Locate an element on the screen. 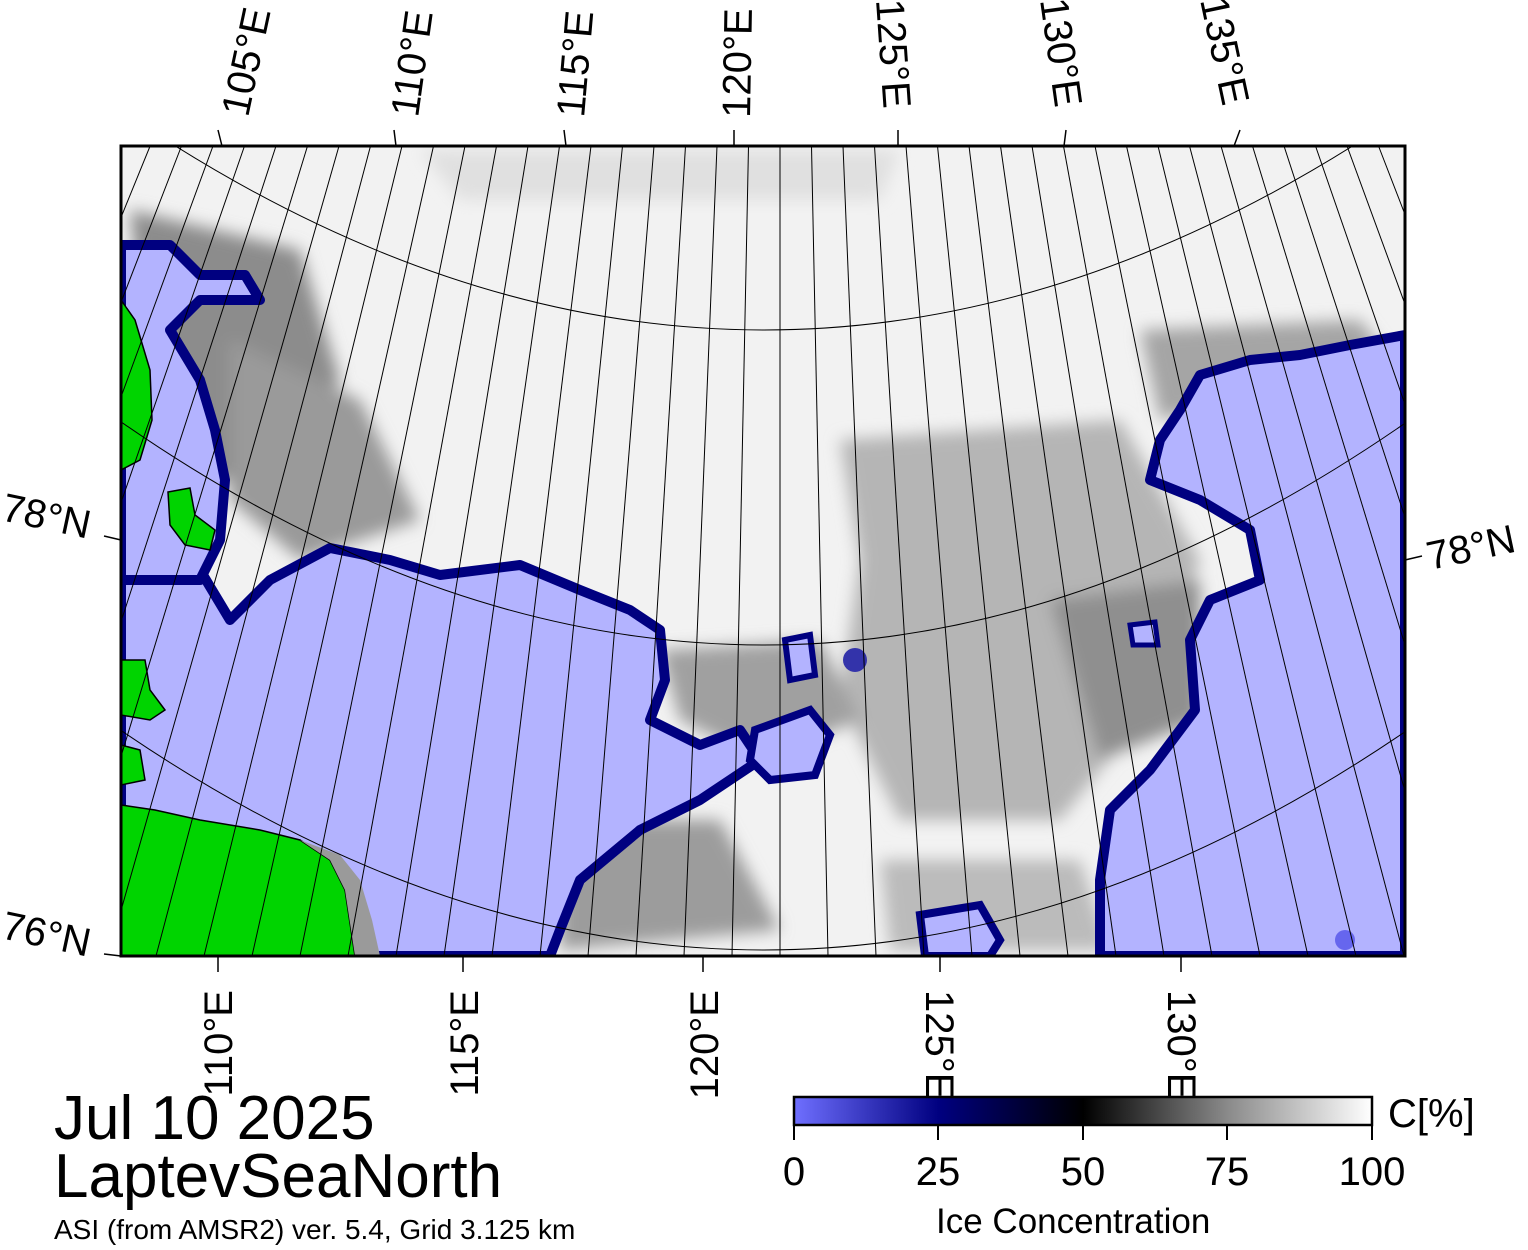 Image resolution: width=1528 pixels, height=1250 pixels. lon-label-bottom: 110°E is located at coordinates (219, 1043).